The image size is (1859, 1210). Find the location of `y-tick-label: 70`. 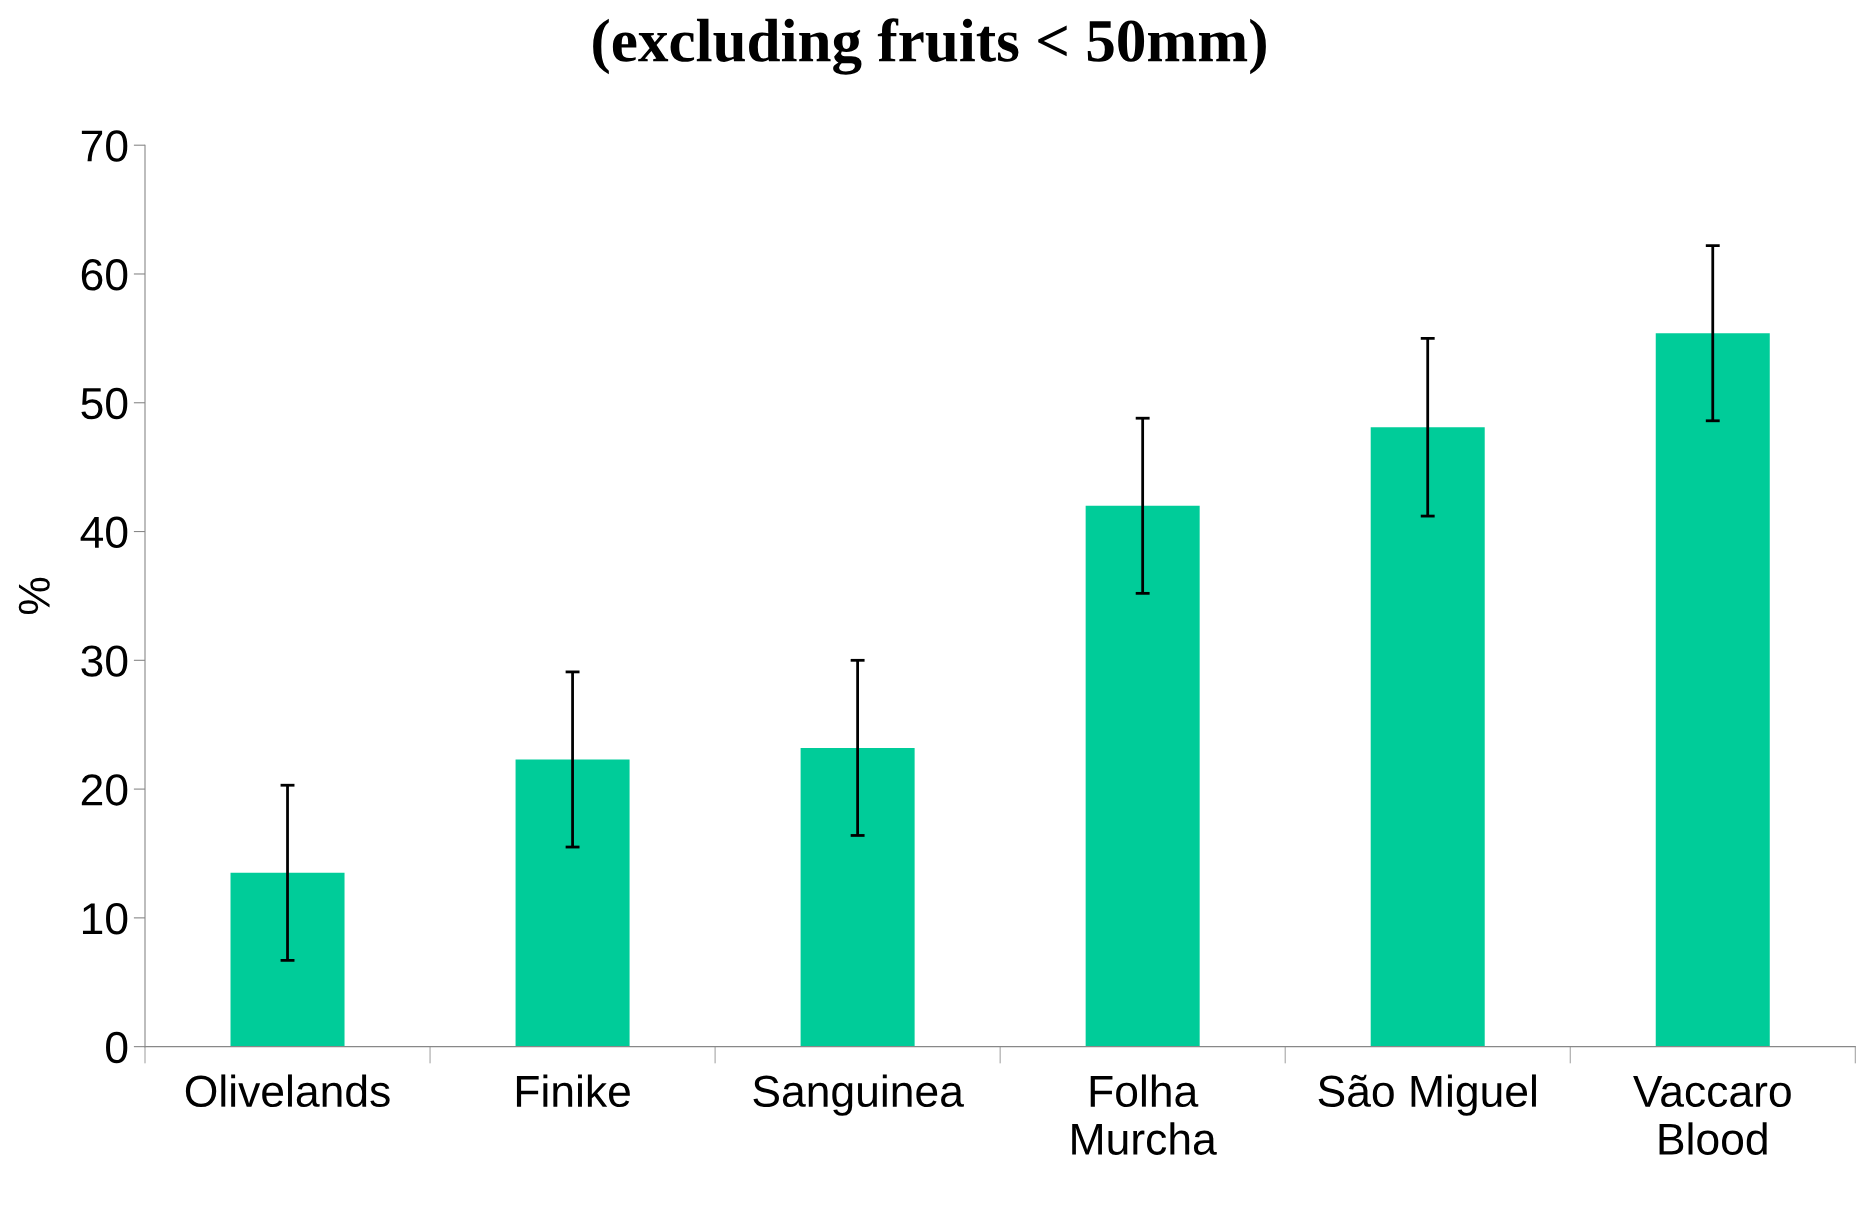

y-tick-label: 70 is located at coordinates (104, 146).